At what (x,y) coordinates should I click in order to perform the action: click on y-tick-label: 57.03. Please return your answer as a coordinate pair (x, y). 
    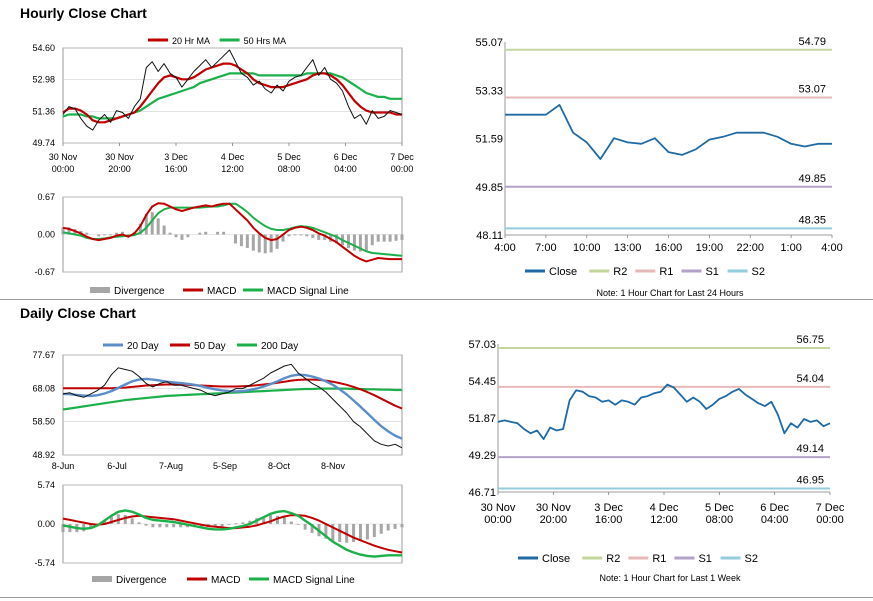
    Looking at the image, I should click on (482, 345).